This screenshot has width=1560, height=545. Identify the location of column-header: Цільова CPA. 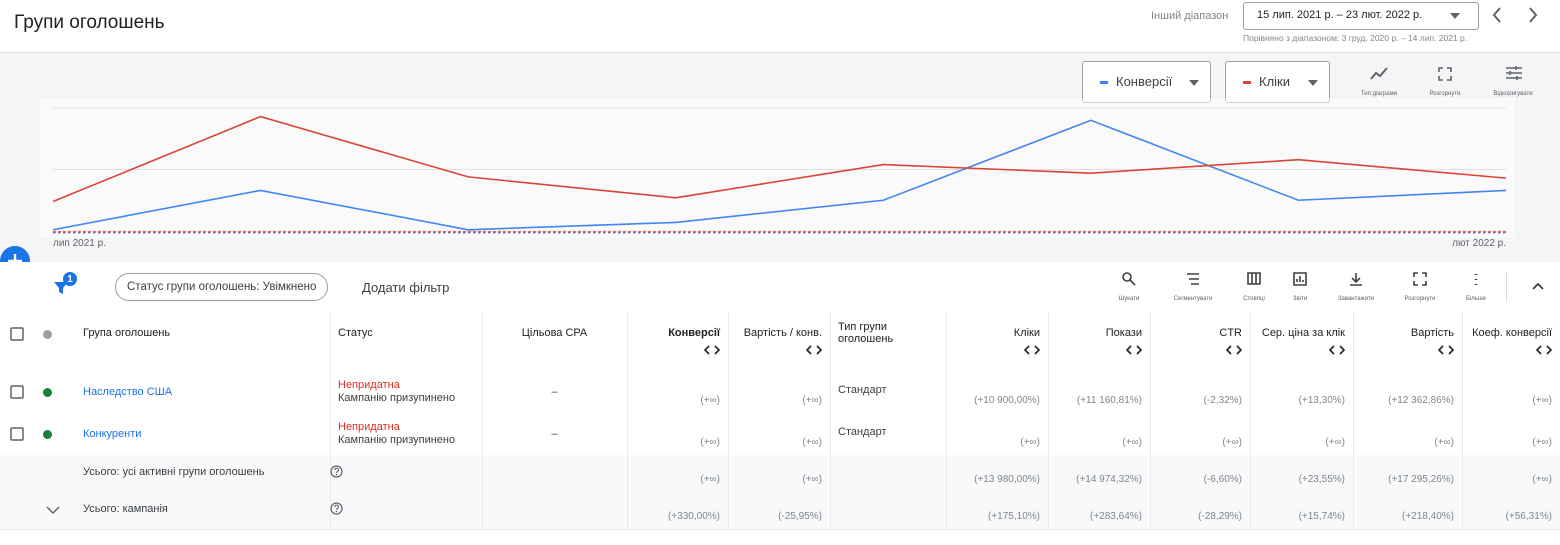
(554, 333).